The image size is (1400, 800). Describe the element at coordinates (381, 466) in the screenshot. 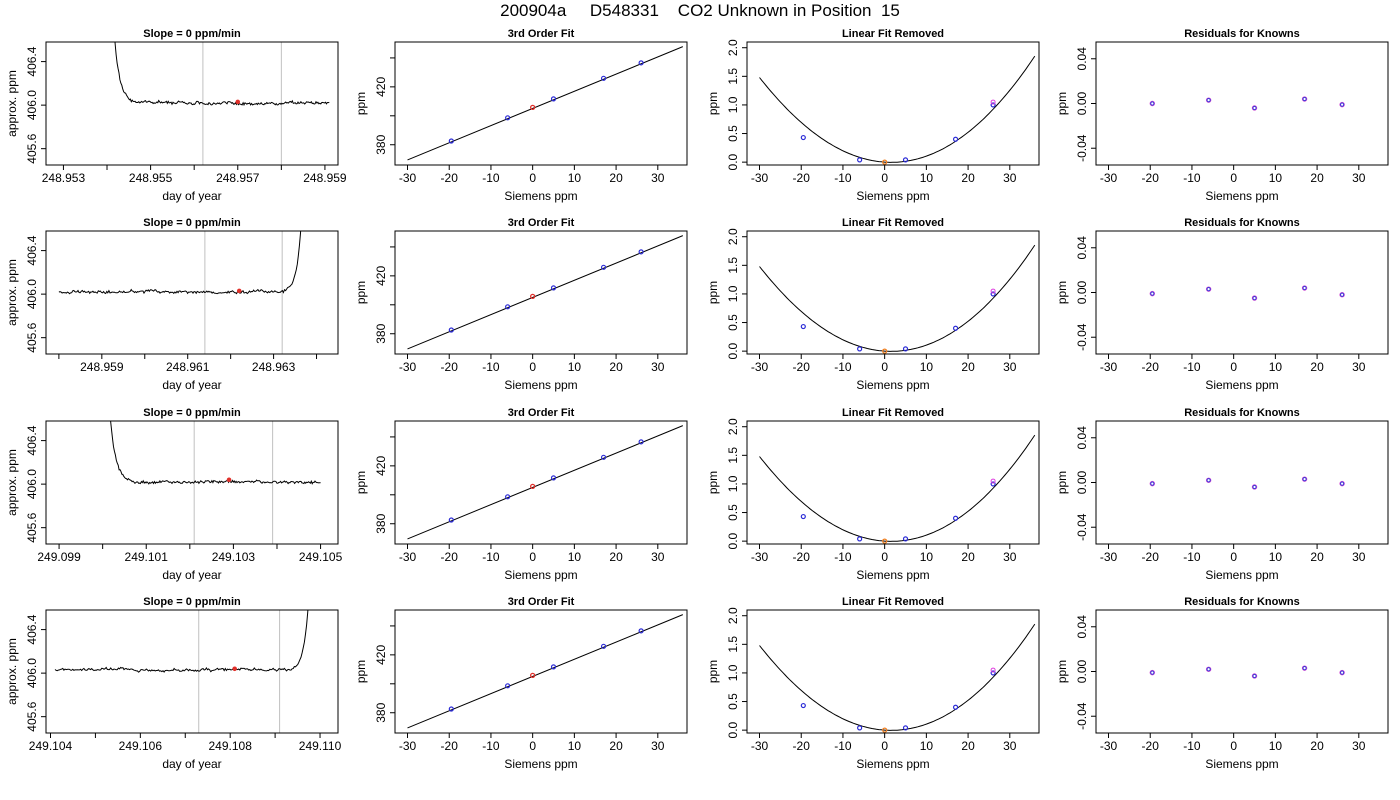

I see `y-tick-label: 420` at that location.